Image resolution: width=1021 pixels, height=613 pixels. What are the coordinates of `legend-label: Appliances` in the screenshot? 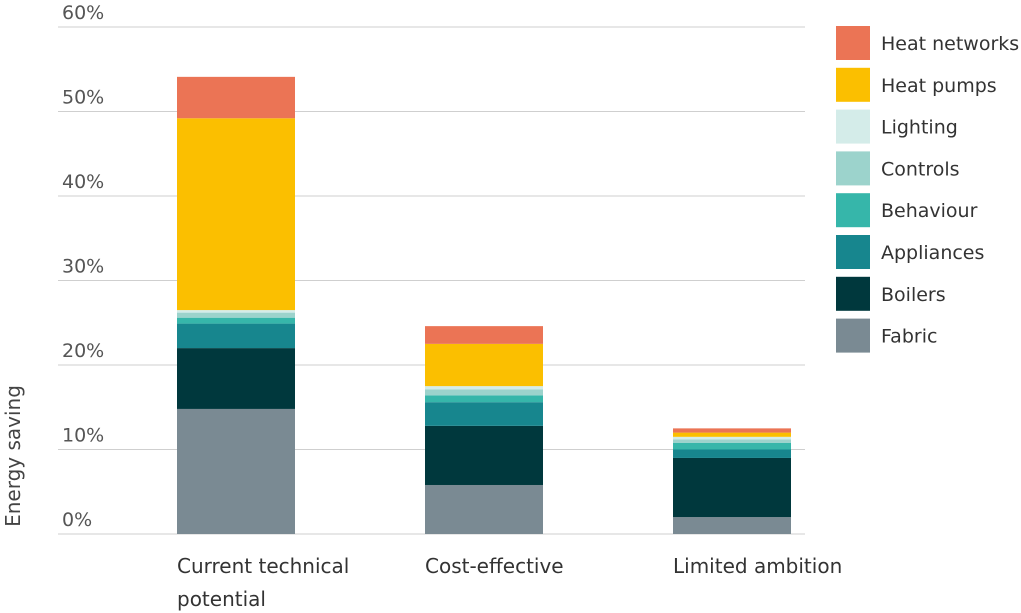 It's located at (932, 253).